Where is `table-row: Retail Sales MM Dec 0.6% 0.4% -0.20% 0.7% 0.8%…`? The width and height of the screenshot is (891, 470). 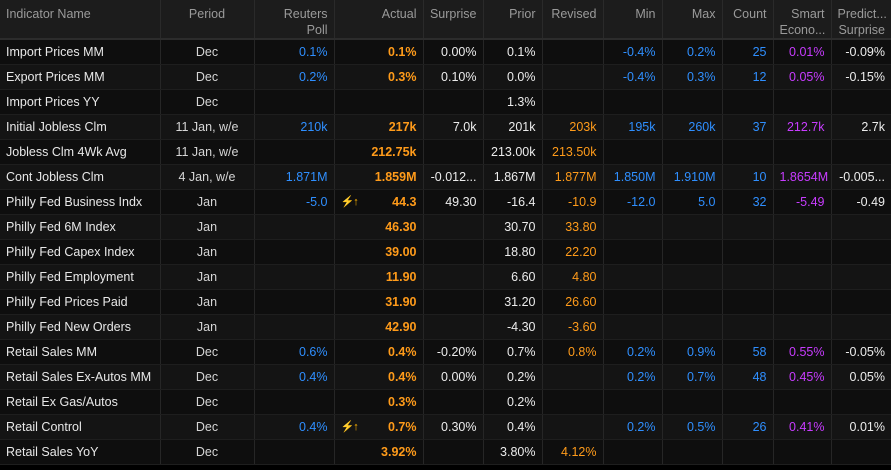
table-row: Retail Sales MM Dec 0.6% 0.4% -0.20% 0.7% 0.8%… is located at coordinates (445, 352).